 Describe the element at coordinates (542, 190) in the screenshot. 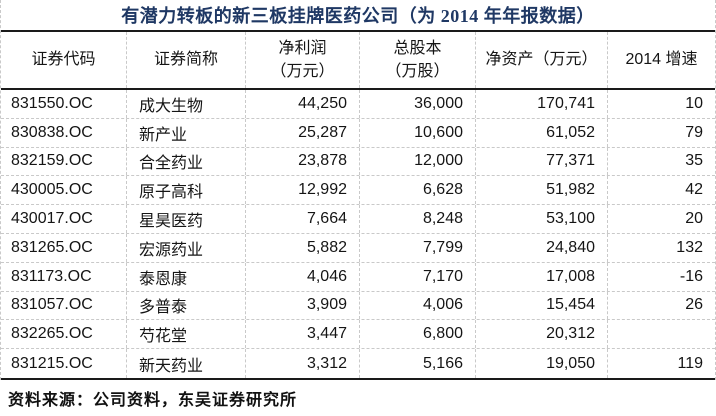

I see `net-assets-cell: 51,982` at that location.